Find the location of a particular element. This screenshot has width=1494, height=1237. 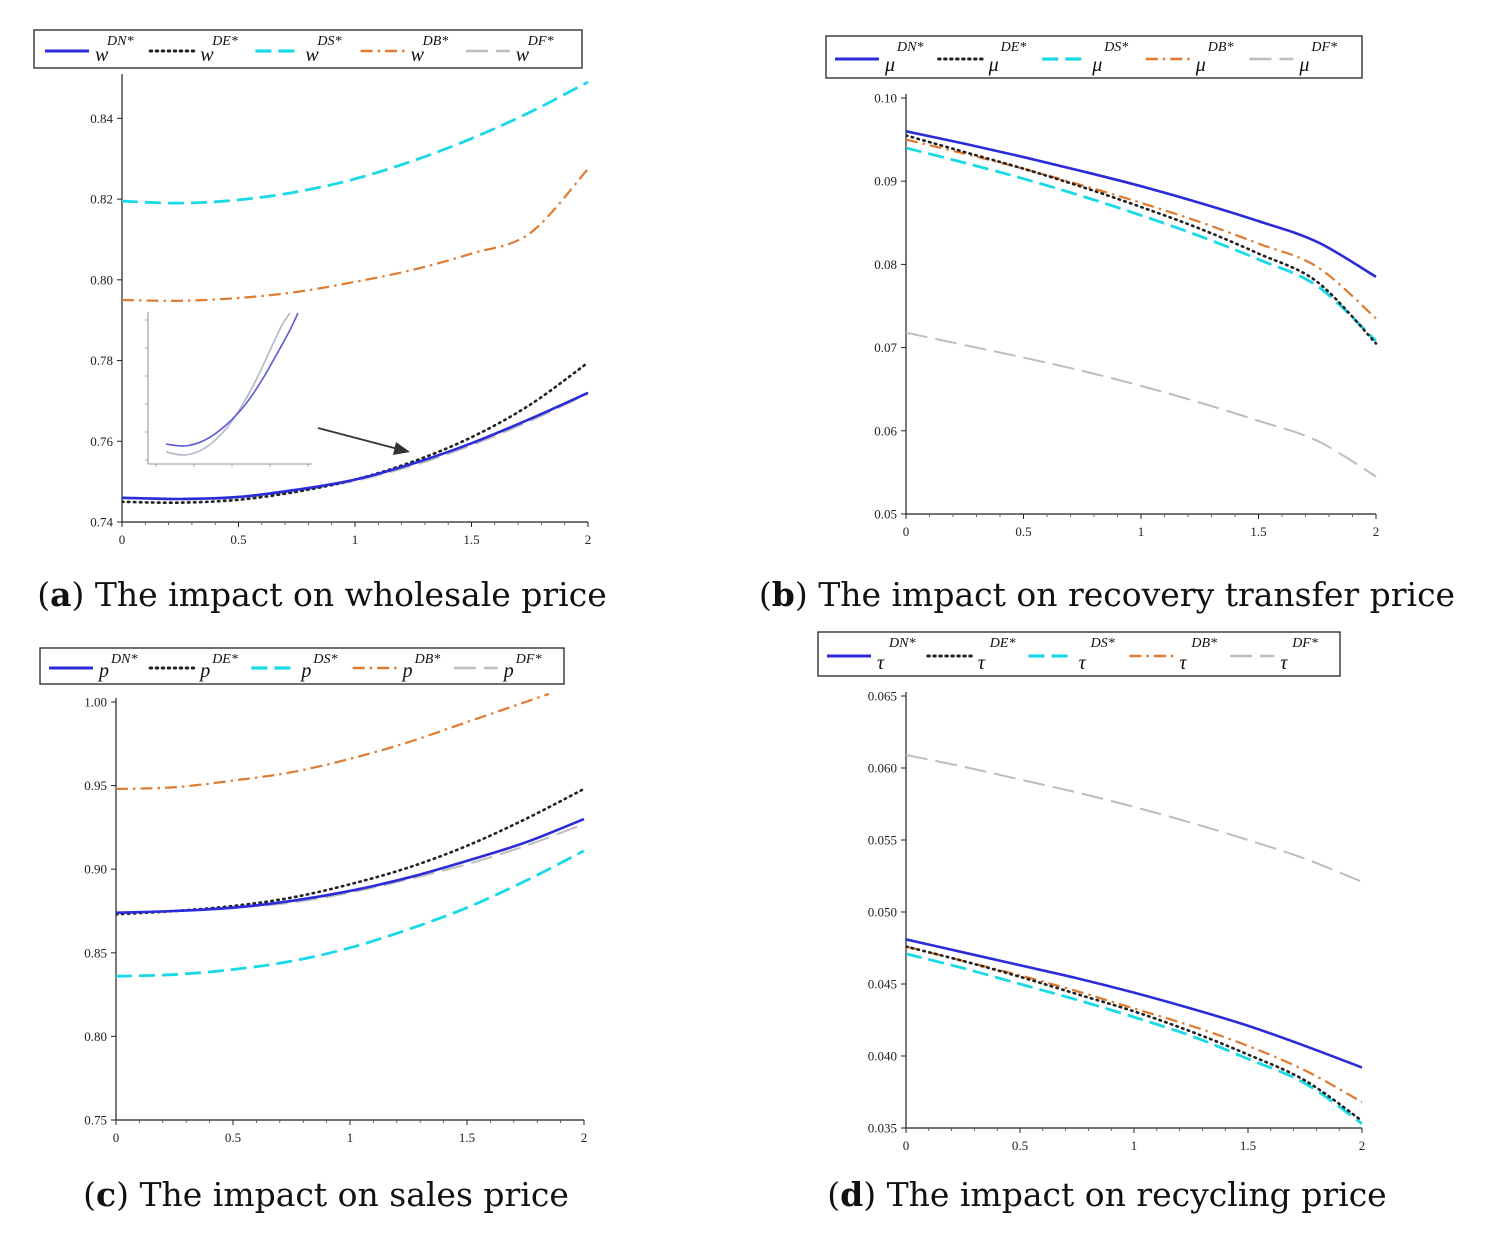

y-tick-label: 0.09 is located at coordinates (885, 181).